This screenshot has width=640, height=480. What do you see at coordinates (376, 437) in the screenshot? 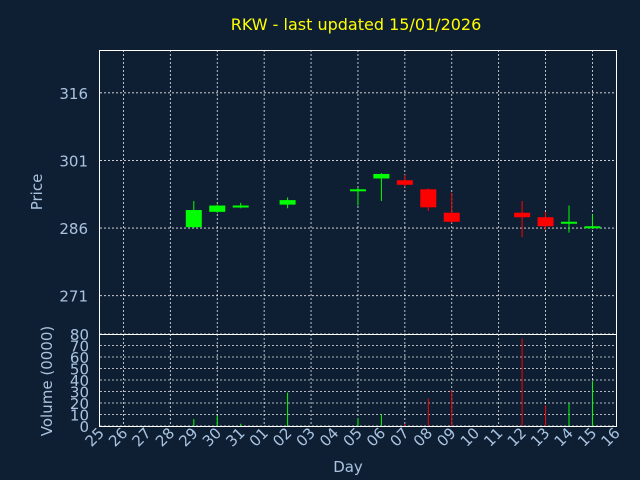
I see `day-tick-label: 06` at bounding box center [376, 437].